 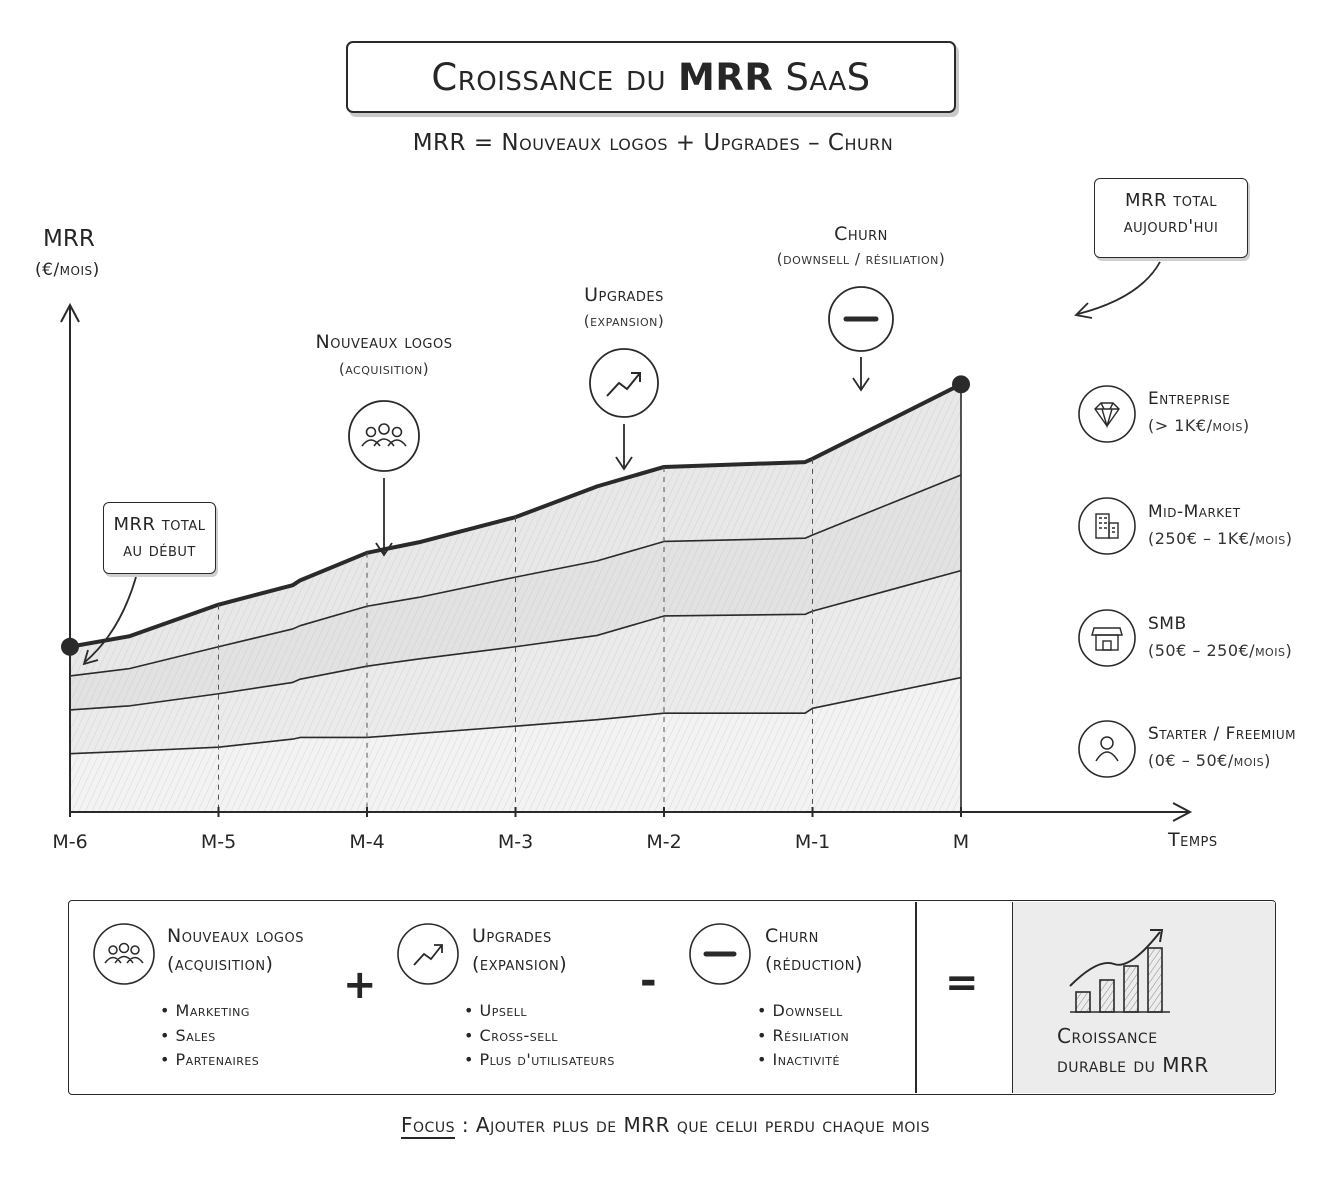 What do you see at coordinates (366, 842) in the screenshot?
I see `x-tick-label: M-4` at bounding box center [366, 842].